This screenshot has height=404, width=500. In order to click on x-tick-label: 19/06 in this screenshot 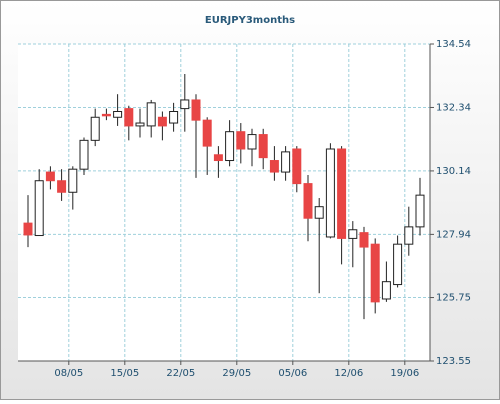, I will do `click(404, 373)`.